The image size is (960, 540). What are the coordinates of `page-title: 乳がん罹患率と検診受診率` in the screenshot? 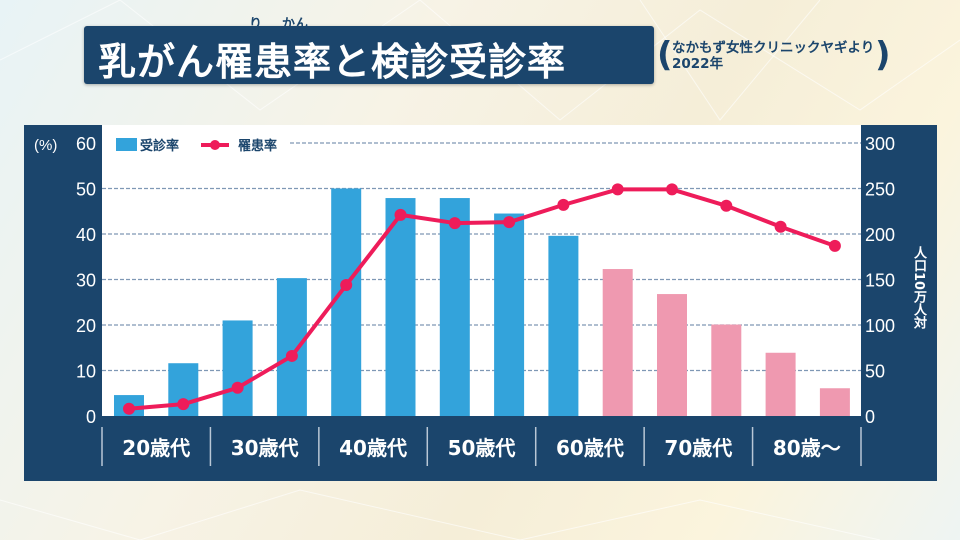 It's located at (332, 62).